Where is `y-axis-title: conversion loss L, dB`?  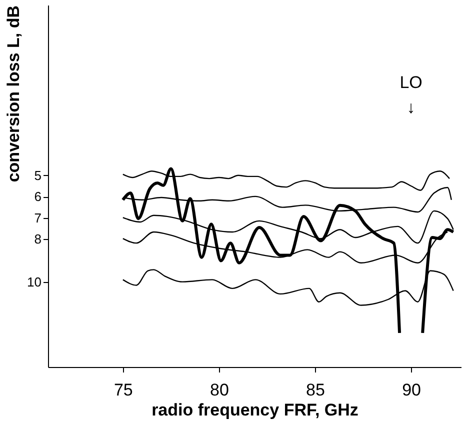 y-axis-title: conversion loss L, dB is located at coordinates (14, 94).